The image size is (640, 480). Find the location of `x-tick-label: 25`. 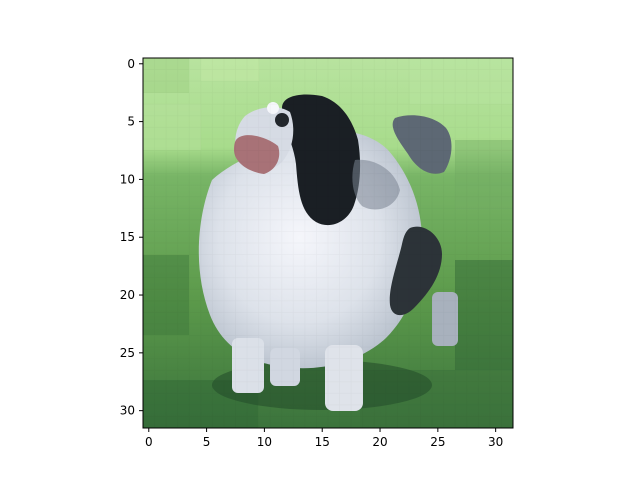

x-tick-label: 25 is located at coordinates (437, 442).